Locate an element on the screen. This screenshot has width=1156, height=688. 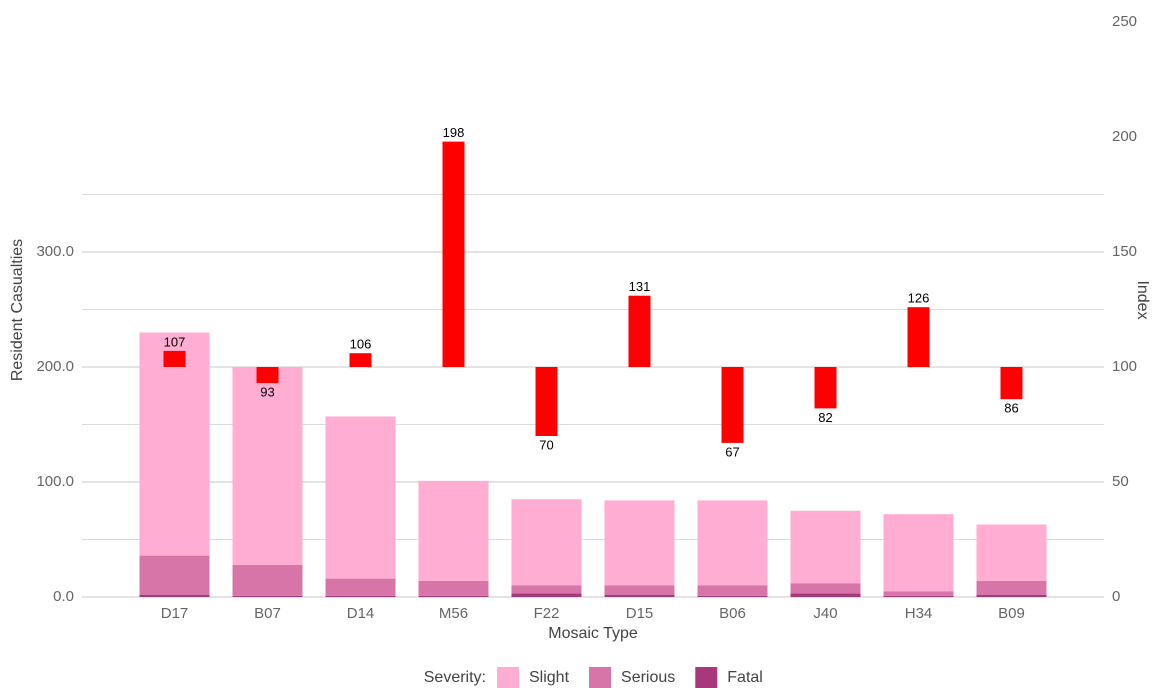
legend-label: Serious is located at coordinates (648, 677).